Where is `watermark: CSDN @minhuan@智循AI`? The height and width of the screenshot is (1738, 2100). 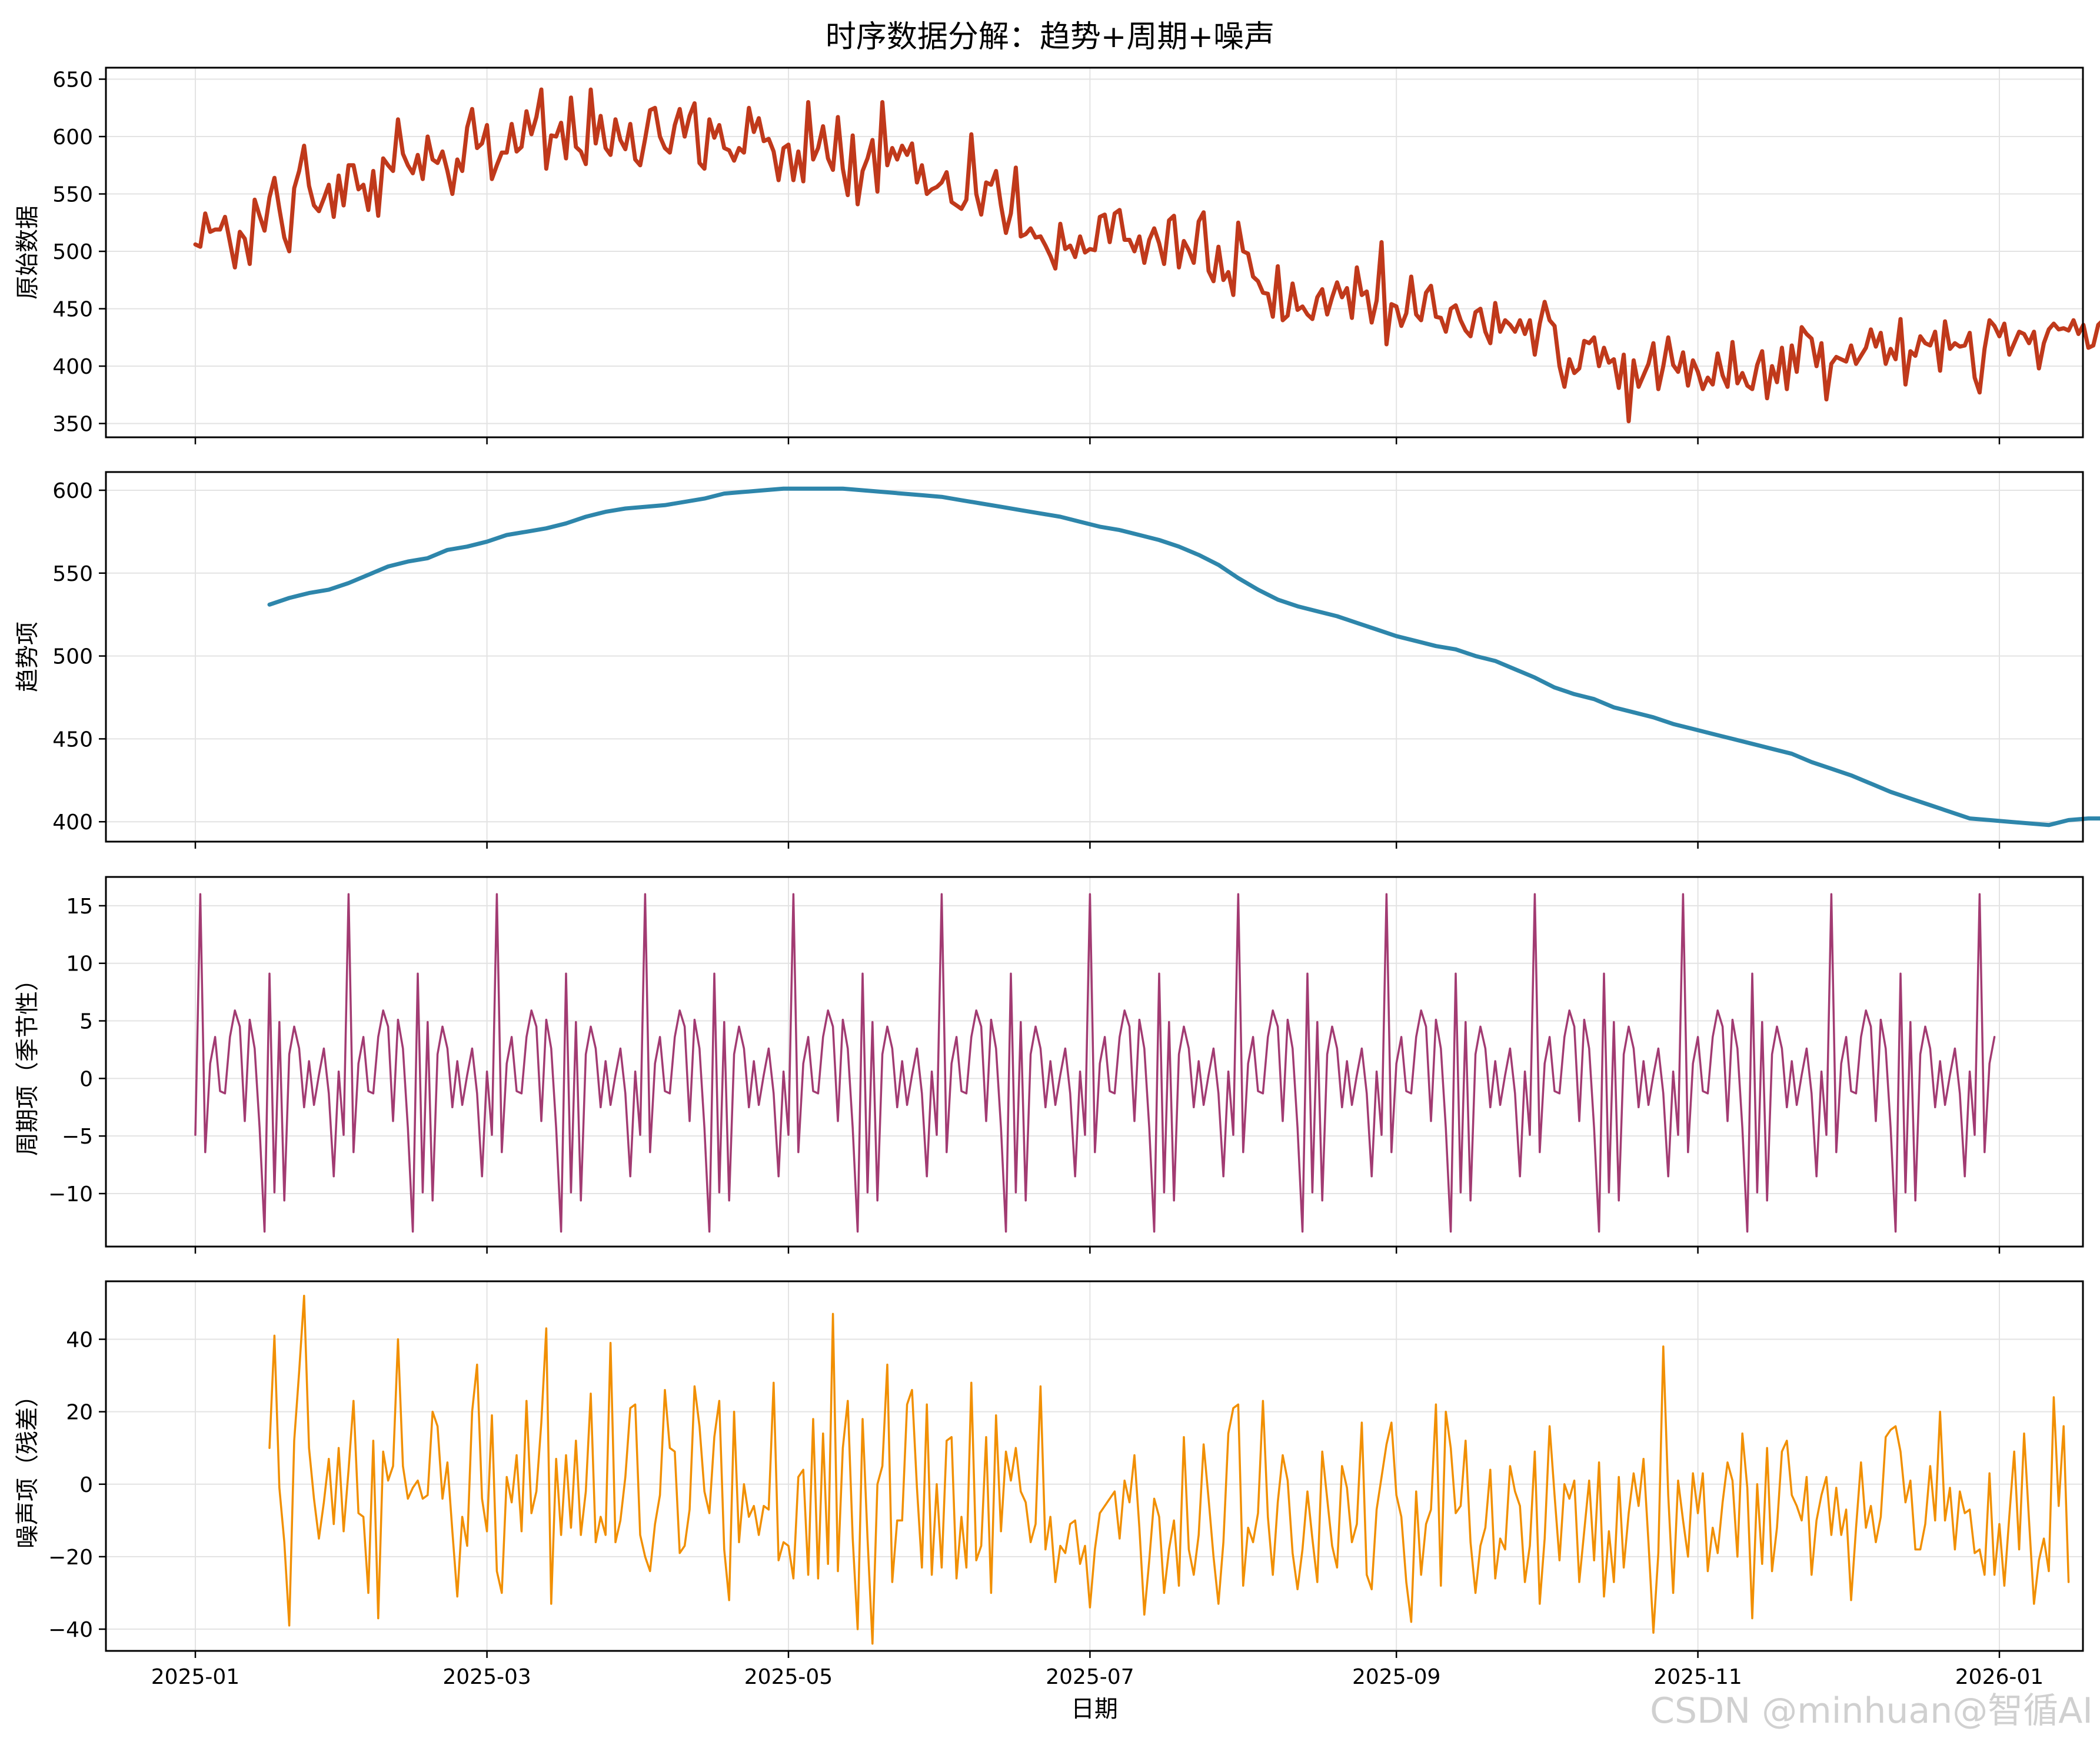 watermark: CSDN @minhuan@智循AI is located at coordinates (1871, 1711).